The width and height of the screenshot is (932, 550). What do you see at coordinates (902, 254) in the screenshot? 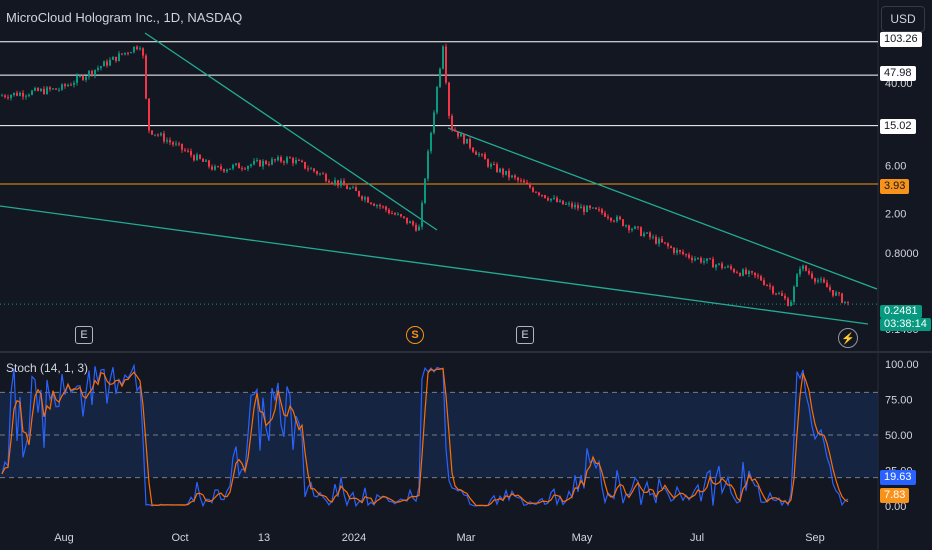
I see `y-tick-label: 0.8000` at bounding box center [902, 254].